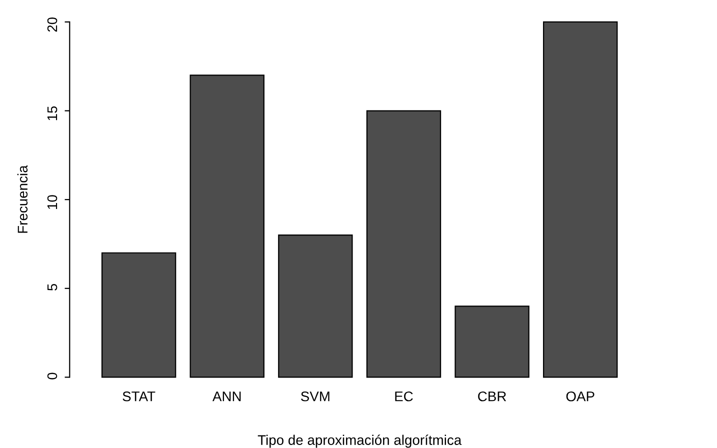  Describe the element at coordinates (404, 396) in the screenshot. I see `x-tick-label: EC` at that location.